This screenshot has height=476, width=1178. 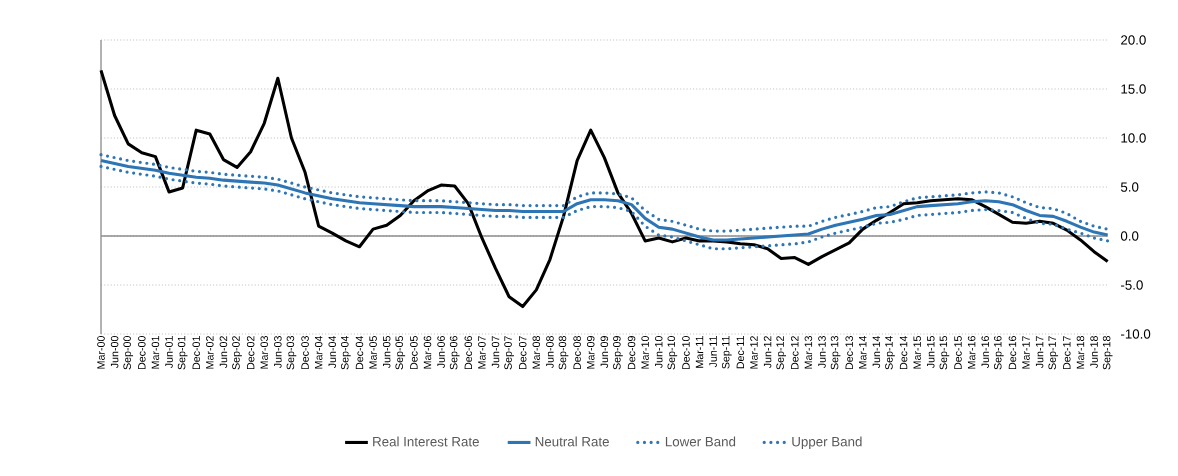 What do you see at coordinates (1039, 352) in the screenshot?
I see `x-tick-label: Jun-17` at bounding box center [1039, 352].